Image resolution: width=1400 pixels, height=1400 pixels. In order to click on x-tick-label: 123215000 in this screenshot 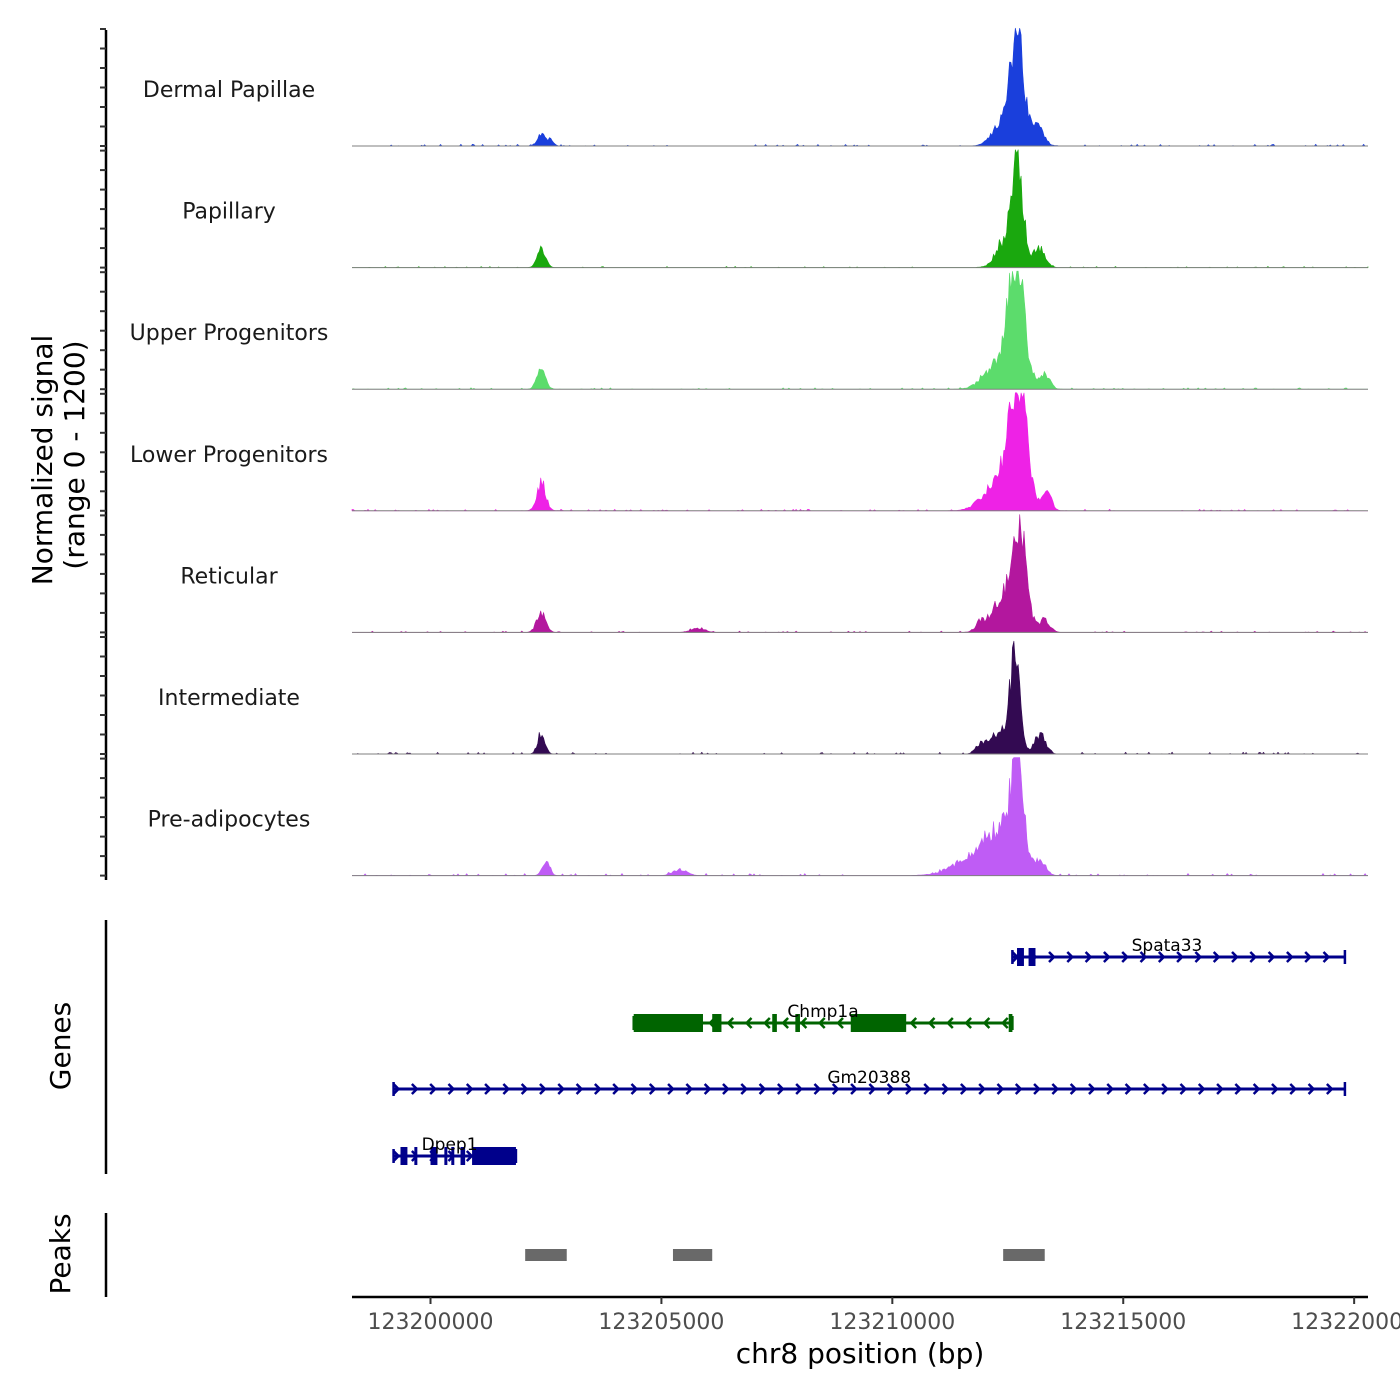, I will do `click(1123, 1322)`.